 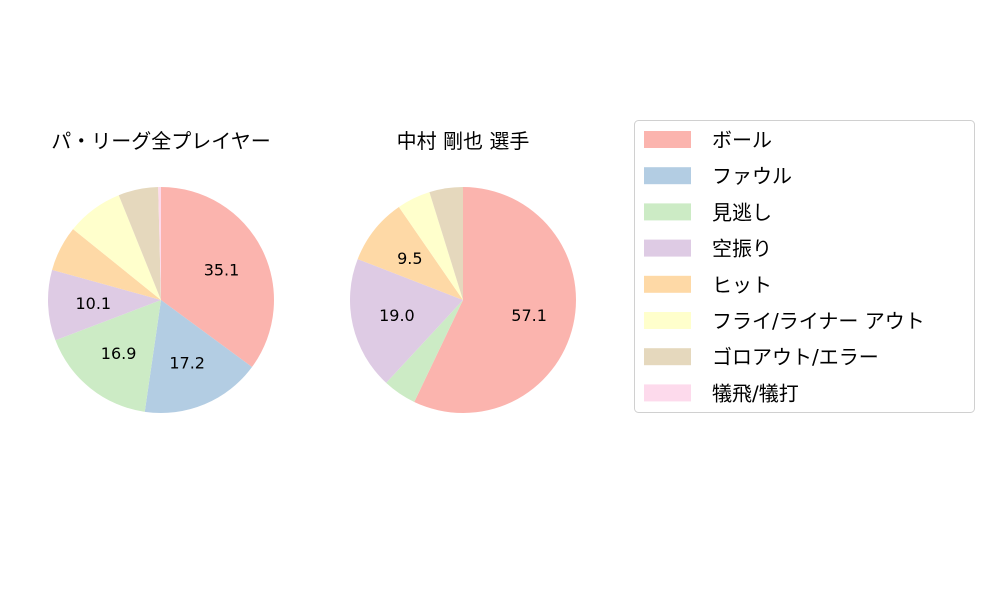 I want to click on legend-label-2: 見逃し, so click(x=742, y=212).